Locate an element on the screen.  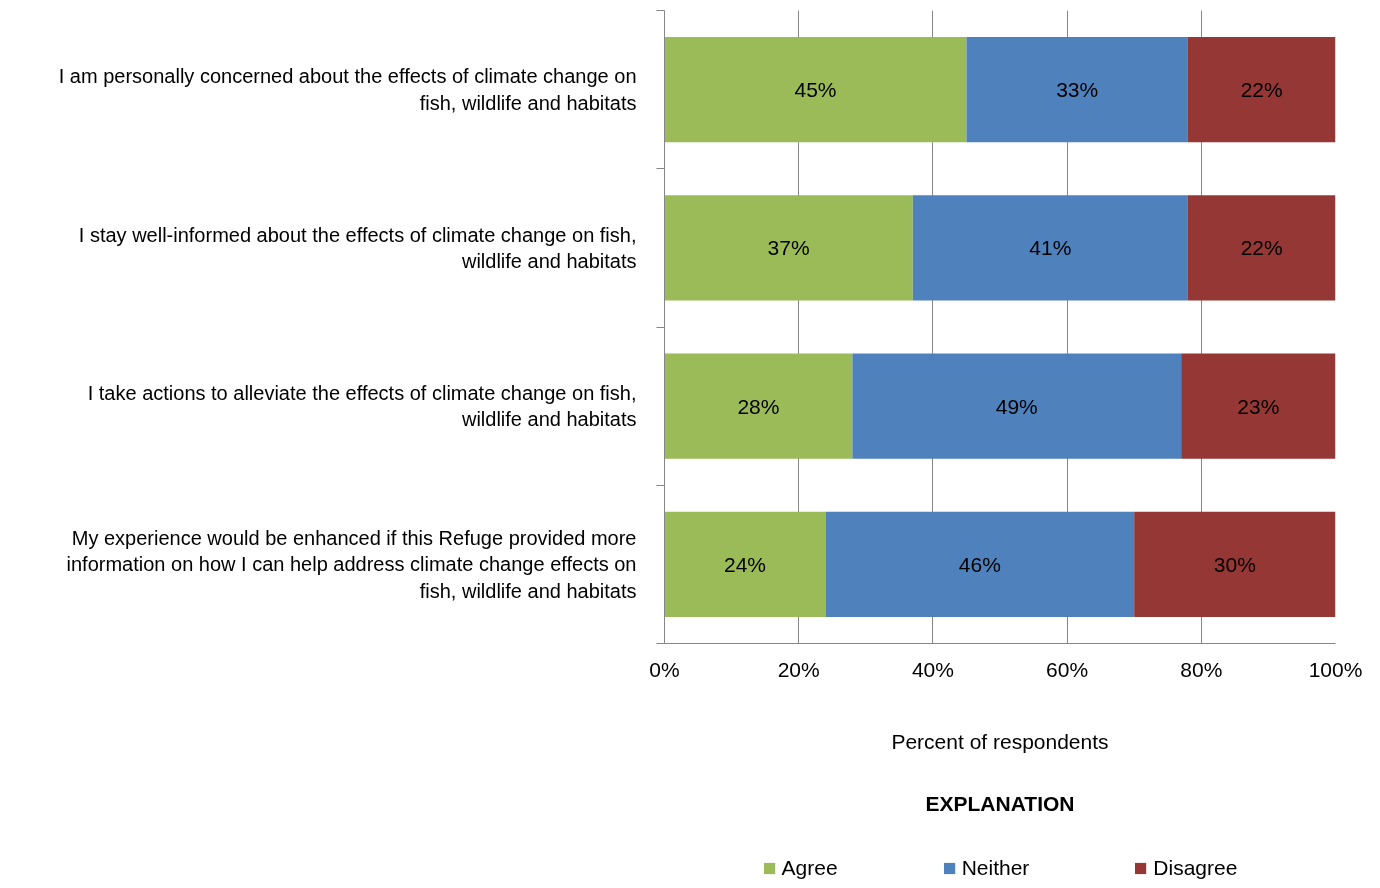
data-label: 45% is located at coordinates (815, 90).